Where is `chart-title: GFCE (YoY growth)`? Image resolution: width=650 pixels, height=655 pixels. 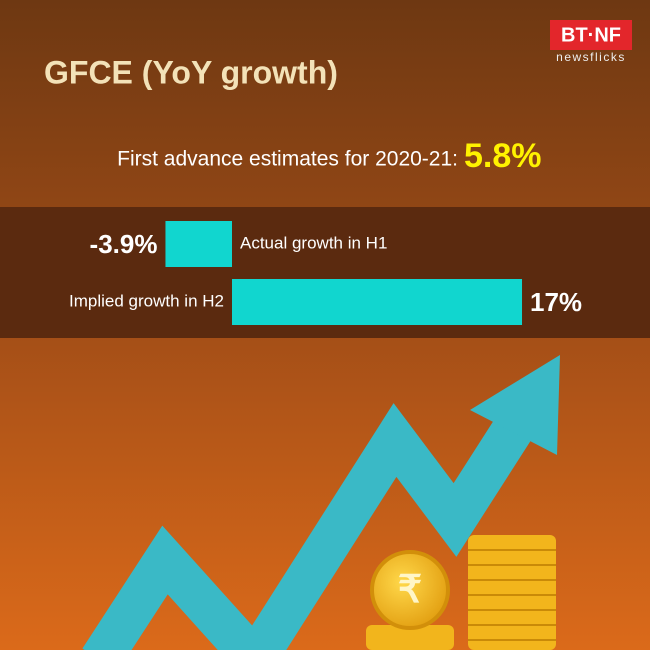
chart-title: GFCE (YoY growth) is located at coordinates (191, 72).